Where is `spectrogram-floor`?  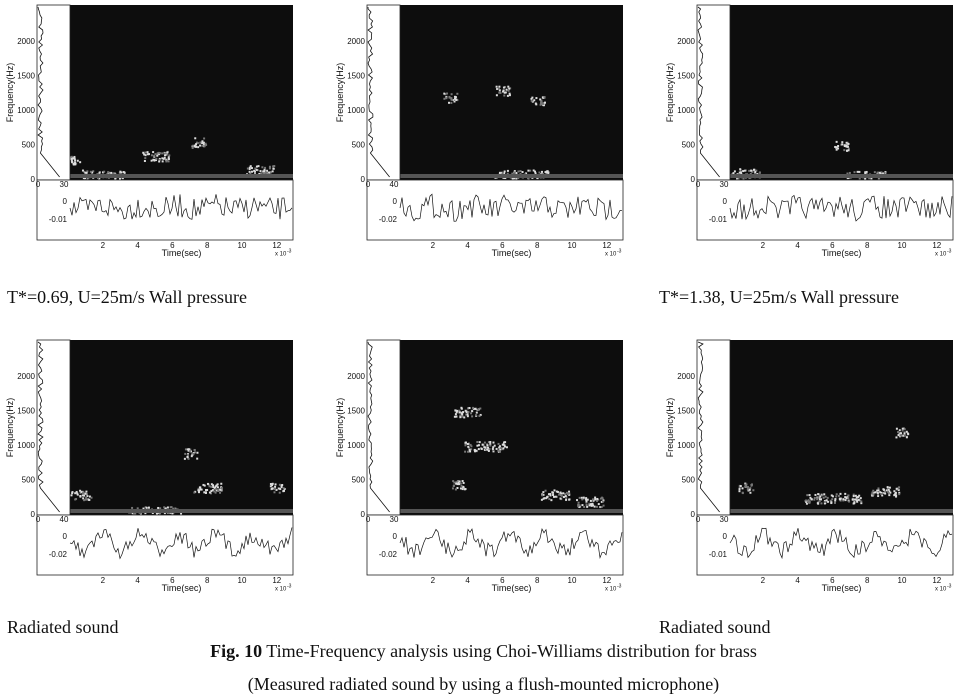 spectrogram-floor is located at coordinates (181, 511).